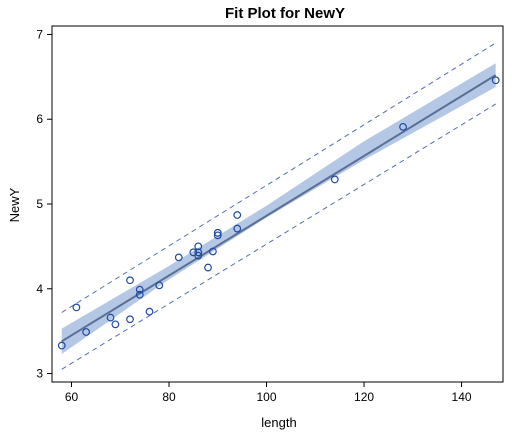  I want to click on x-axis-label: length, so click(278, 422).